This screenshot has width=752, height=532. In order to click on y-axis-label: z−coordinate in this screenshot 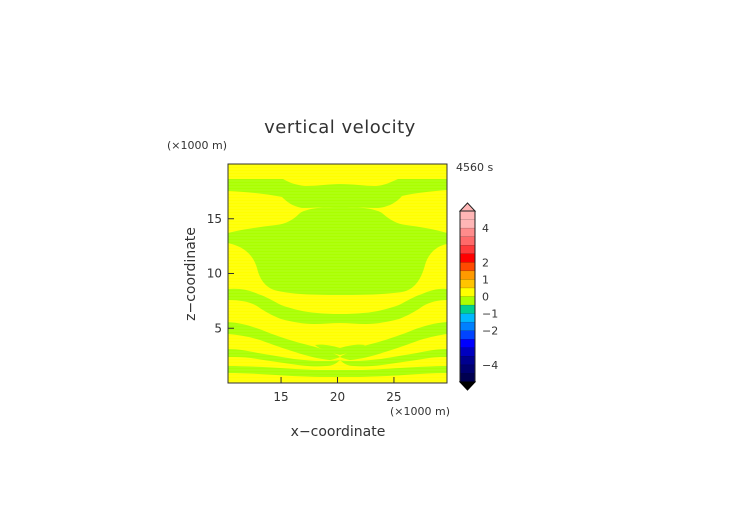, I will do `click(191, 274)`.